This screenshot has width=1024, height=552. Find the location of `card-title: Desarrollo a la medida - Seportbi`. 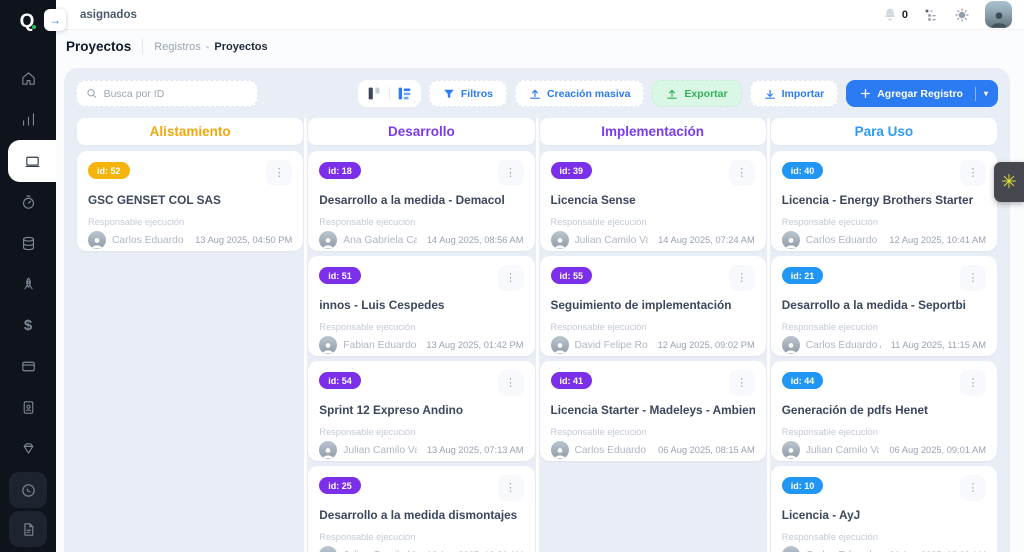

card-title: Desarrollo a la medida - Seportbi is located at coordinates (873, 305).